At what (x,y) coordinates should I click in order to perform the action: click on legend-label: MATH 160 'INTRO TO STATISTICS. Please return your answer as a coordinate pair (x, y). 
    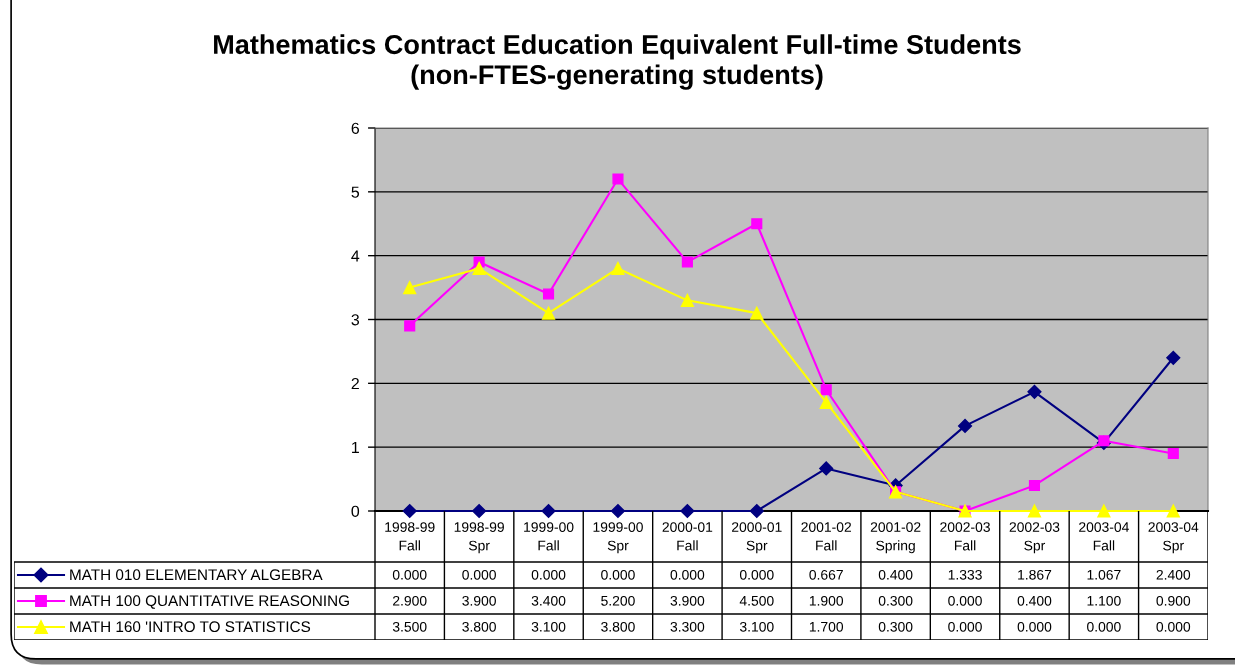
    Looking at the image, I should click on (190, 627).